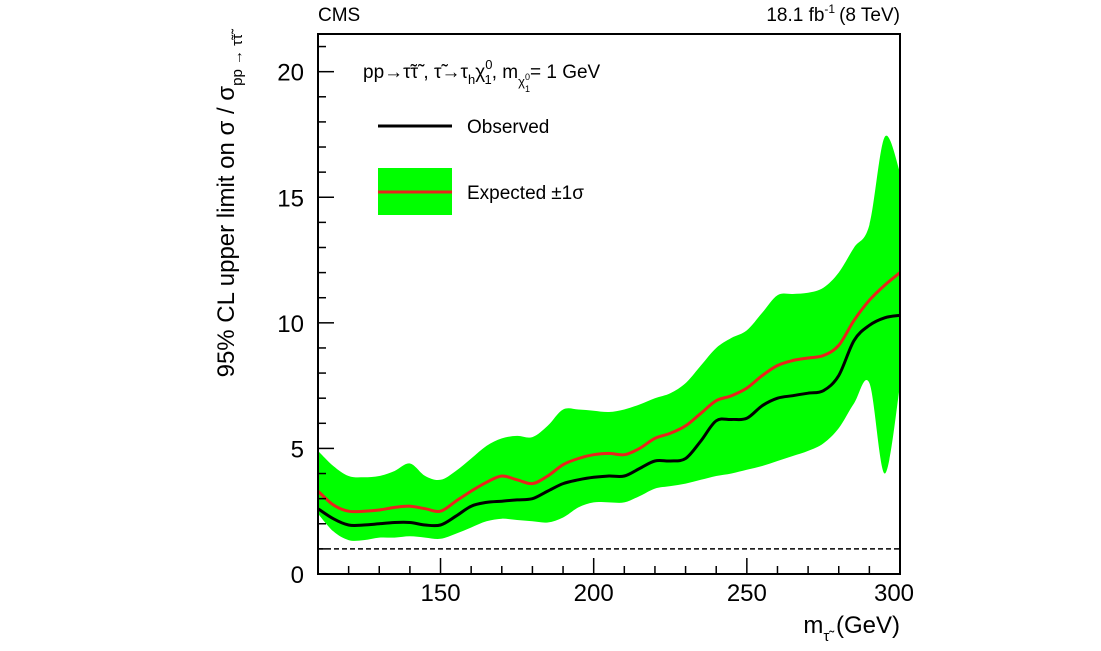 The height and width of the screenshot is (651, 1101). Describe the element at coordinates (297, 575) in the screenshot. I see `y-tick-label: 0` at that location.